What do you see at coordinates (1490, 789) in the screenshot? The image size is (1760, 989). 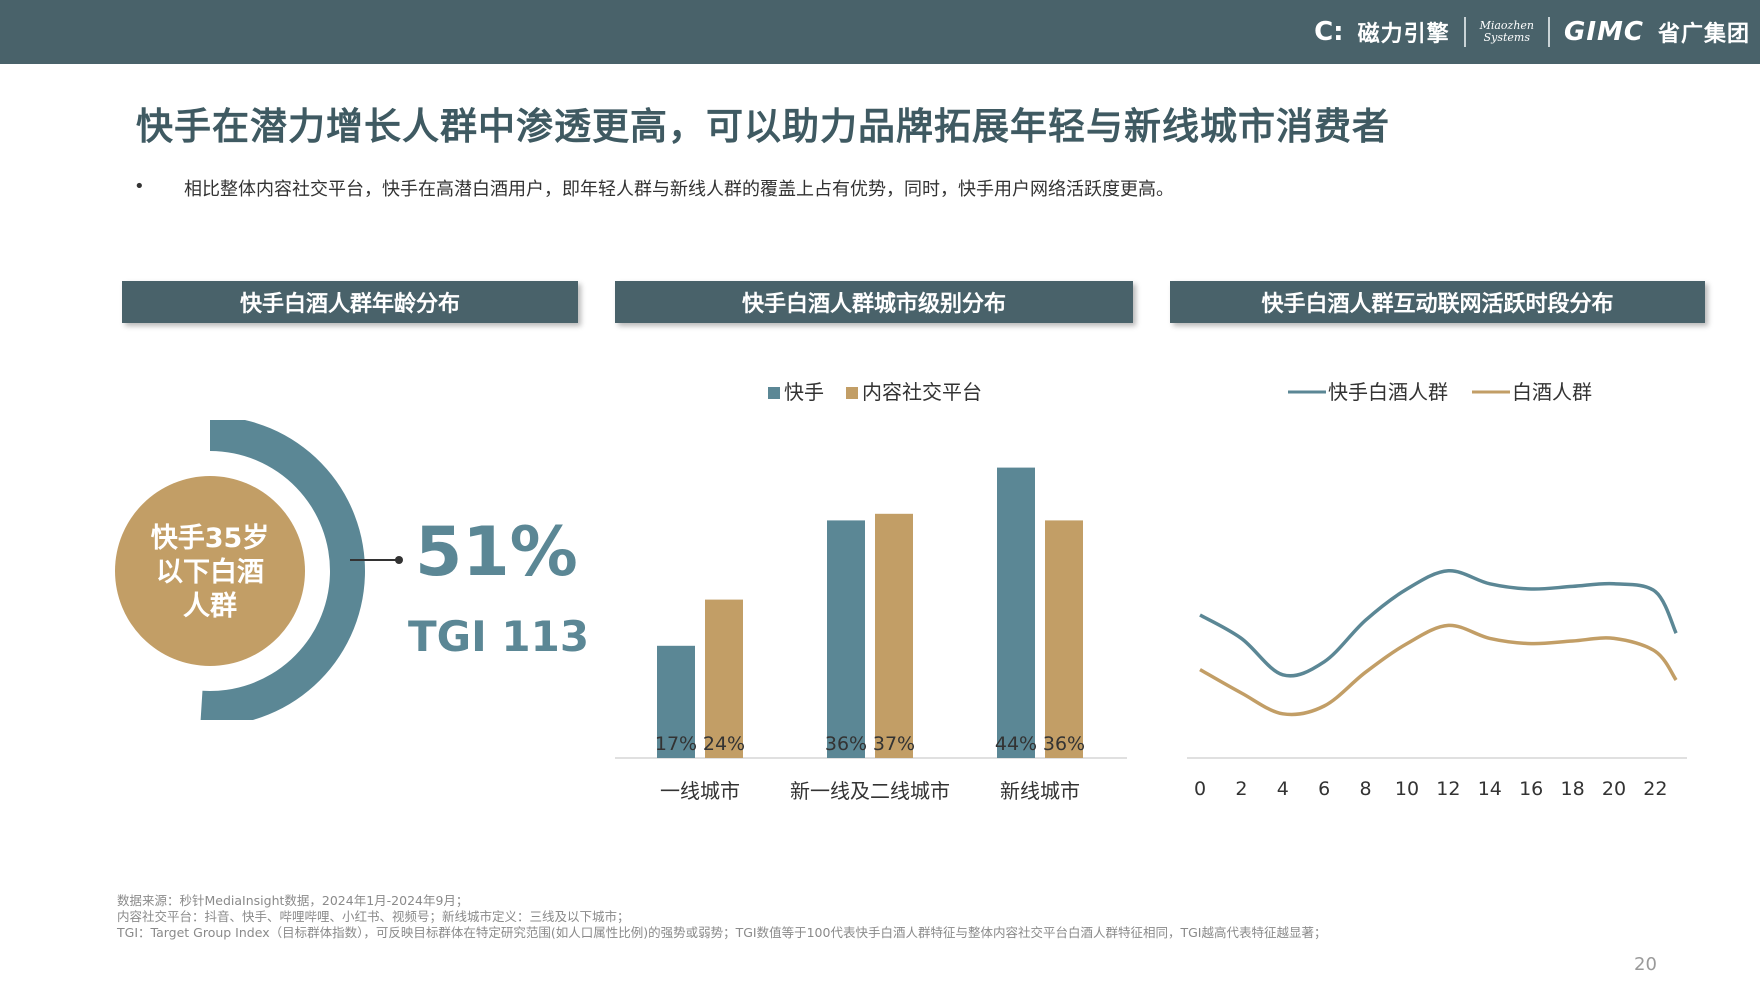 I see `x-tick-label: 14` at bounding box center [1490, 789].